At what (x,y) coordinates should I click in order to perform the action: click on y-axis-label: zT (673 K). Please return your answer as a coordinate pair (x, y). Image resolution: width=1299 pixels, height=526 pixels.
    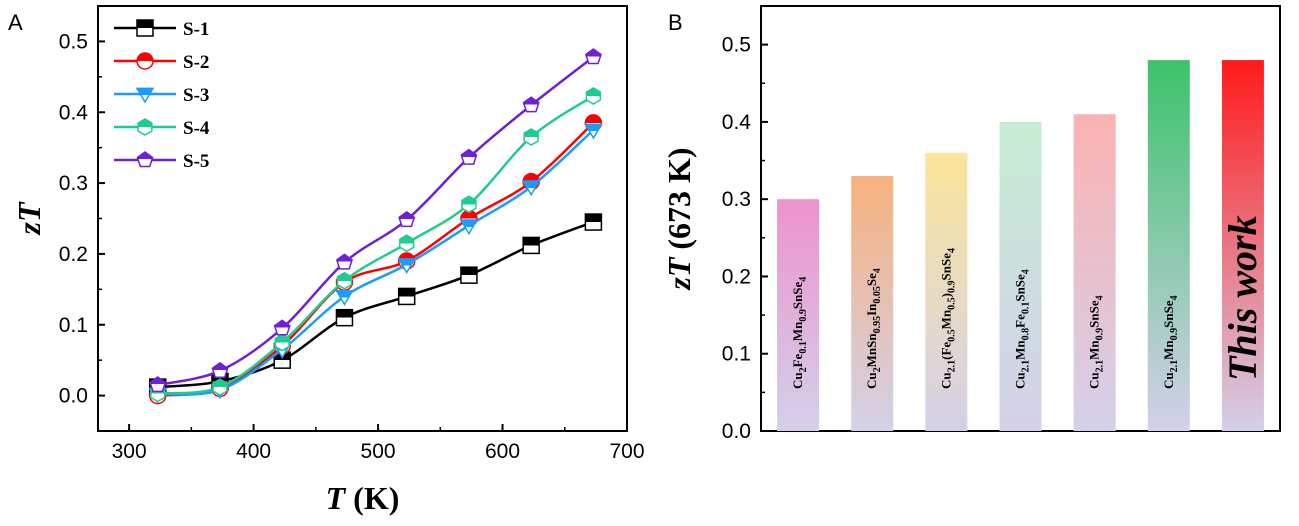
    Looking at the image, I should click on (679, 218).